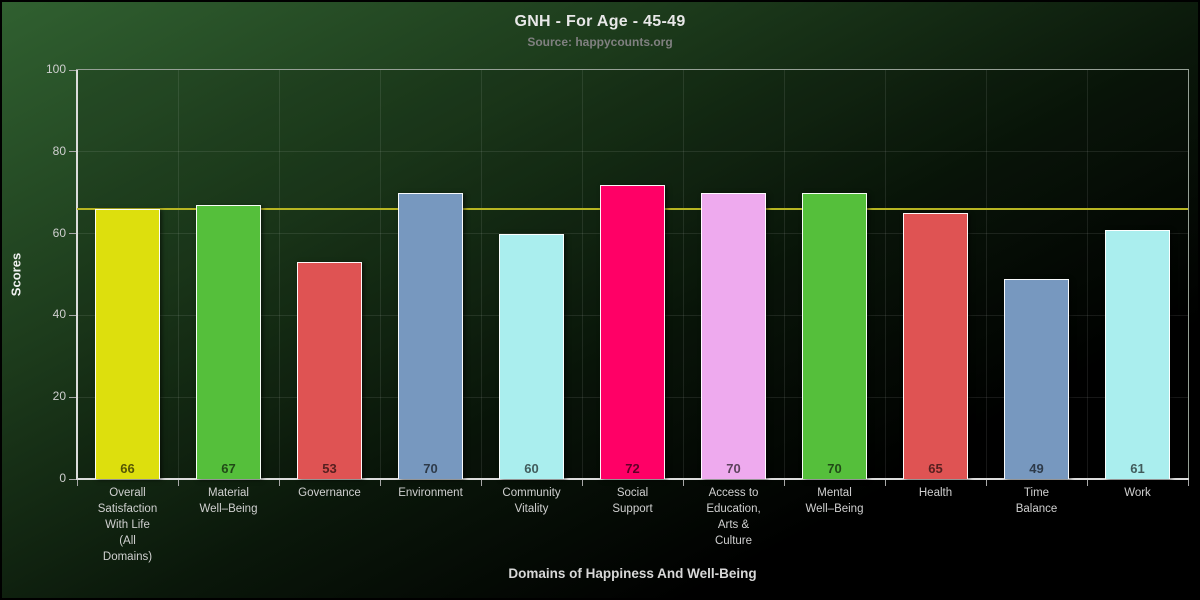 This screenshot has height=600, width=1200. I want to click on category-label-line: Vitality, so click(531, 509).